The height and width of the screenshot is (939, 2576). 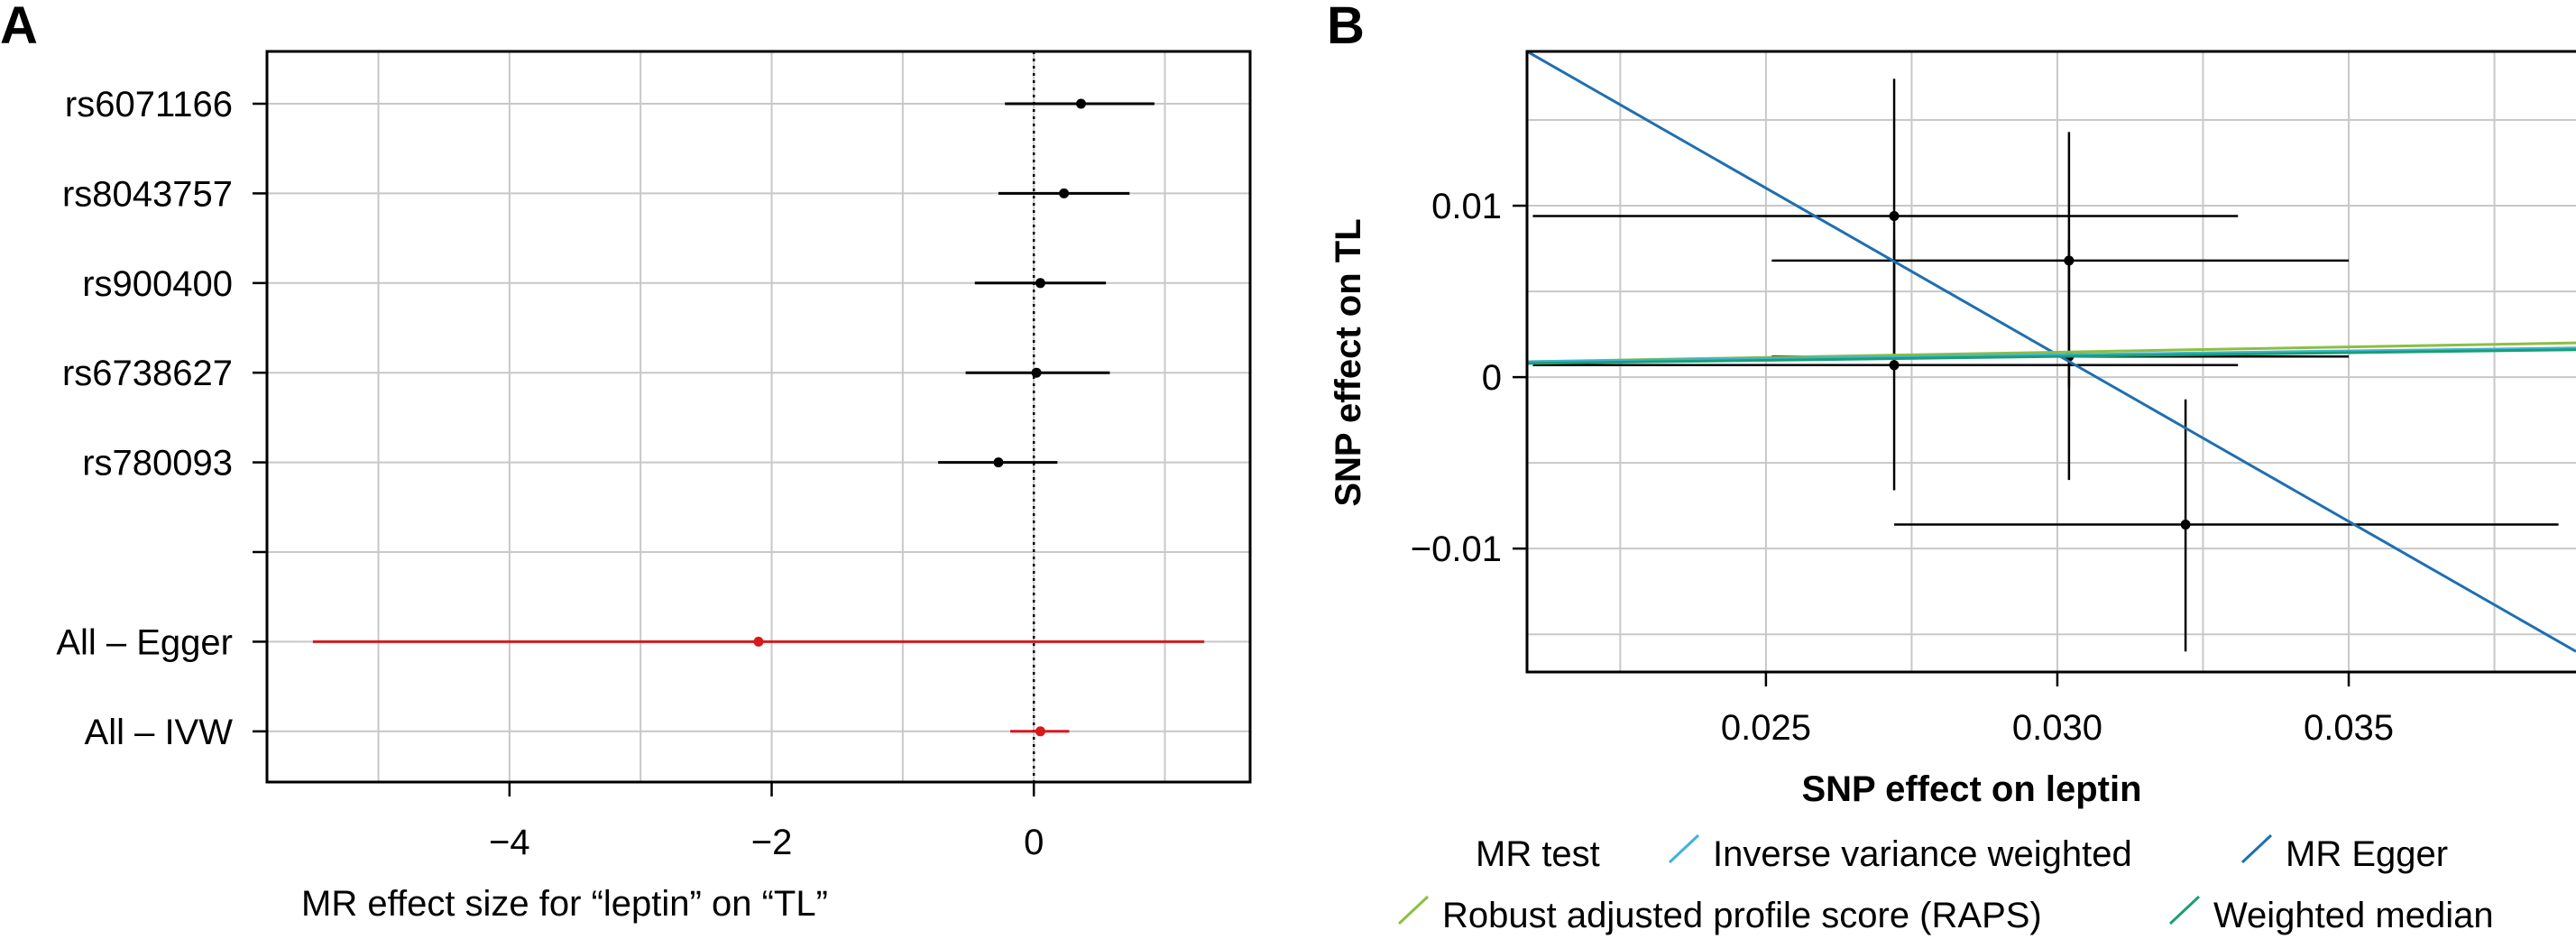 I want to click on x-tick-label: −4, so click(x=510, y=842).